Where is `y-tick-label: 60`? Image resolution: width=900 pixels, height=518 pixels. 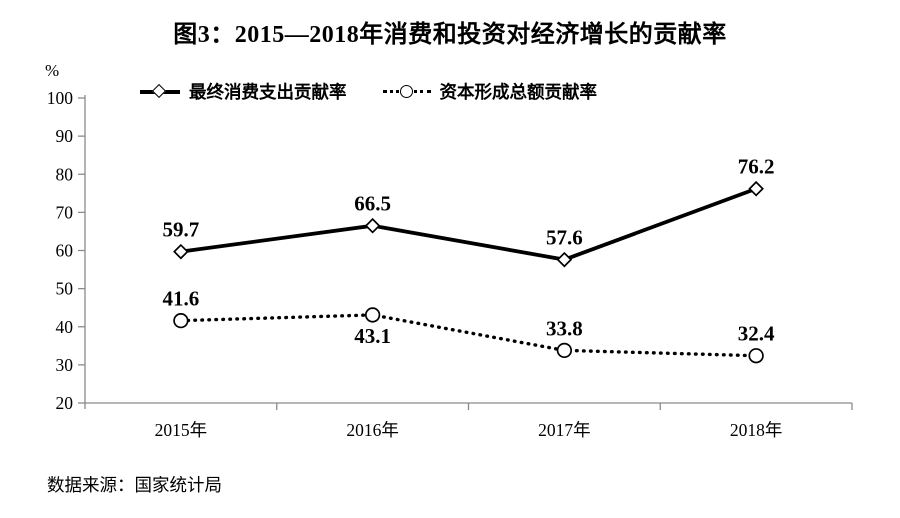
y-tick-label: 60 is located at coordinates (65, 251).